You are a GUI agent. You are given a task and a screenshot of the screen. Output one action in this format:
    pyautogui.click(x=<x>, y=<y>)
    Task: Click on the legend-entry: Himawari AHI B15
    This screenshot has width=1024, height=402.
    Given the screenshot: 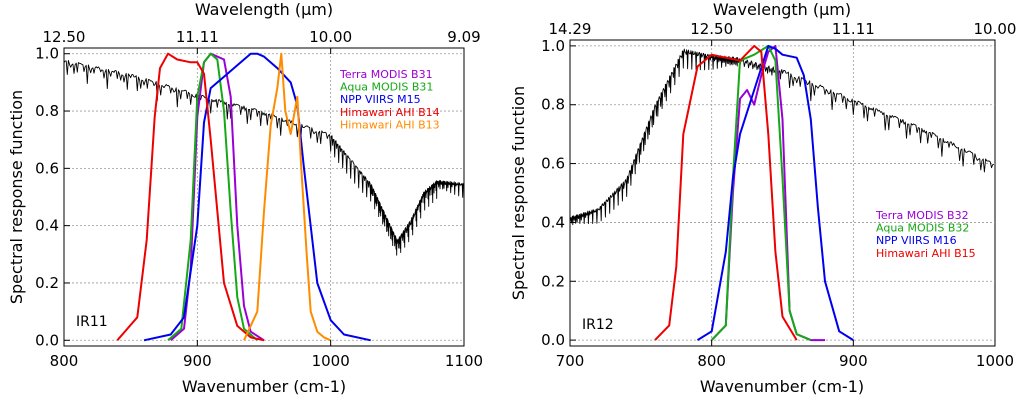 What is the action you would take?
    pyautogui.click(x=926, y=253)
    